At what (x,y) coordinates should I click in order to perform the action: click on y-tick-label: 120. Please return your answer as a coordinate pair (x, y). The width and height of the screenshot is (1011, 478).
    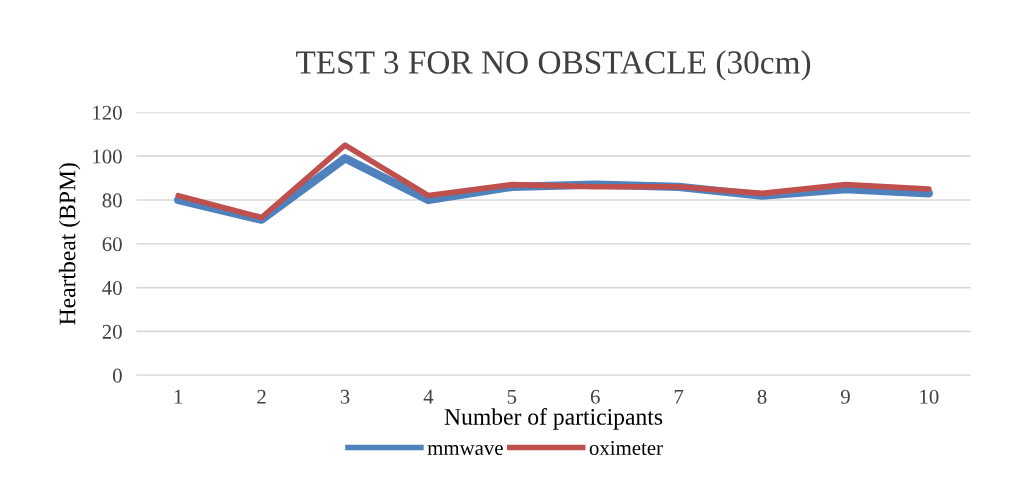
    Looking at the image, I should click on (107, 112).